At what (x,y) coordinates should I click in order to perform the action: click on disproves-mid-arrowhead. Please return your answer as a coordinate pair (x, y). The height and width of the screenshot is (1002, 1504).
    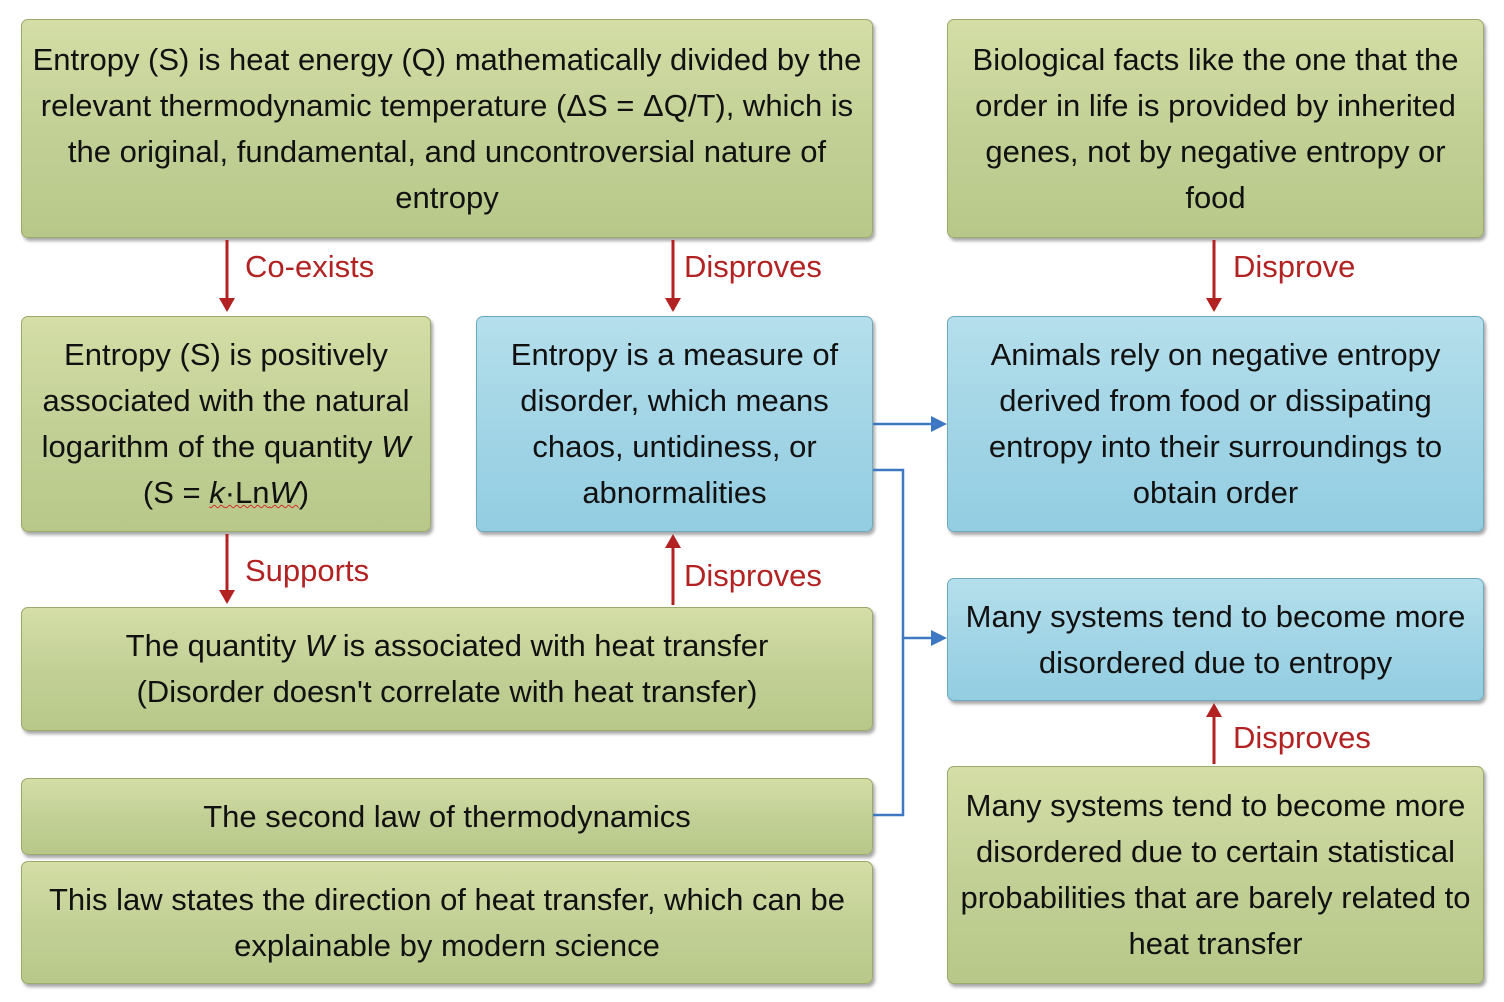
    Looking at the image, I should click on (673, 541).